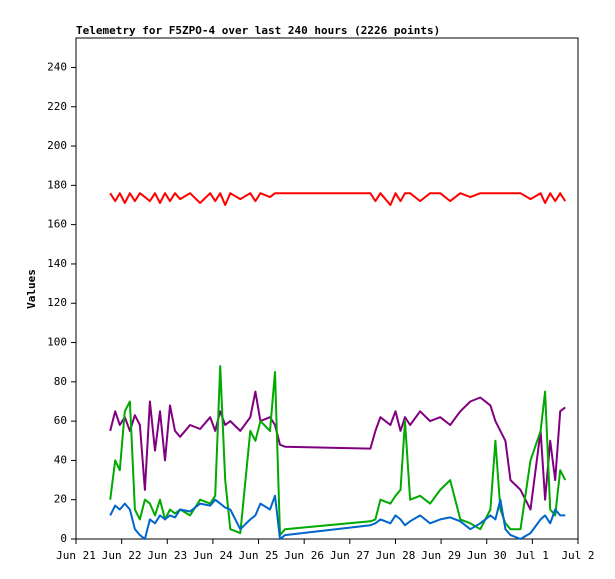 This screenshot has width=615, height=579. Describe the element at coordinates (57, 106) in the screenshot. I see `y-tick-label: 220` at that location.